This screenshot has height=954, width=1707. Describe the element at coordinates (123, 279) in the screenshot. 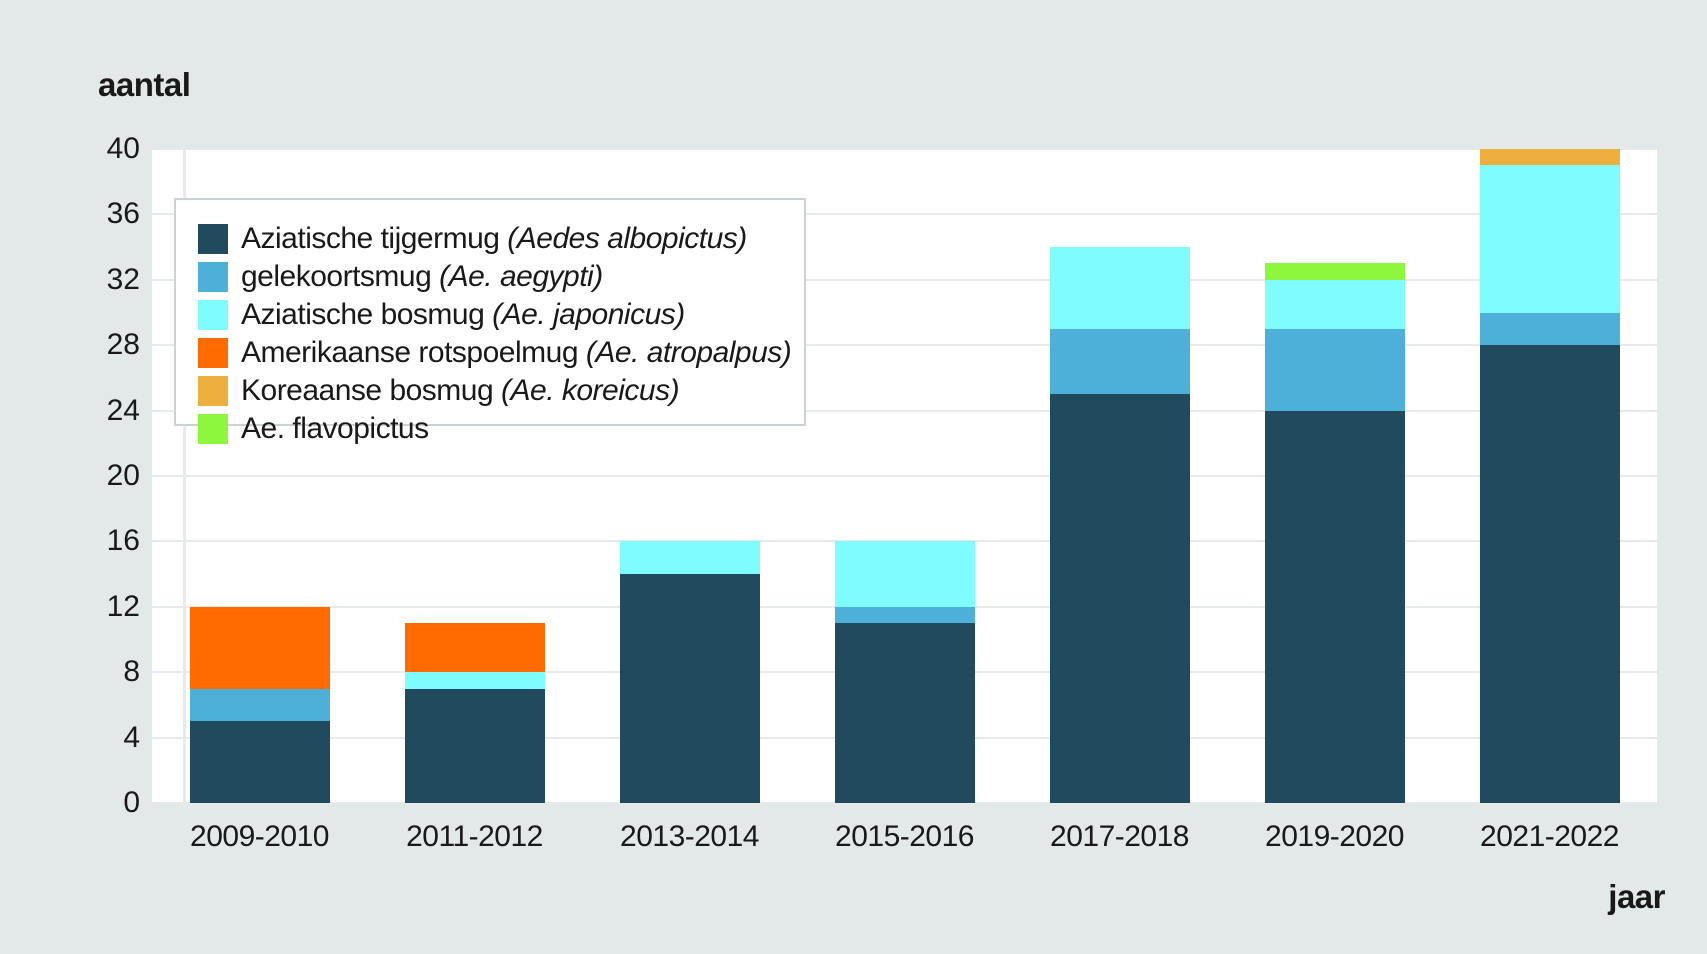

I see `y-tick-label: 32` at that location.